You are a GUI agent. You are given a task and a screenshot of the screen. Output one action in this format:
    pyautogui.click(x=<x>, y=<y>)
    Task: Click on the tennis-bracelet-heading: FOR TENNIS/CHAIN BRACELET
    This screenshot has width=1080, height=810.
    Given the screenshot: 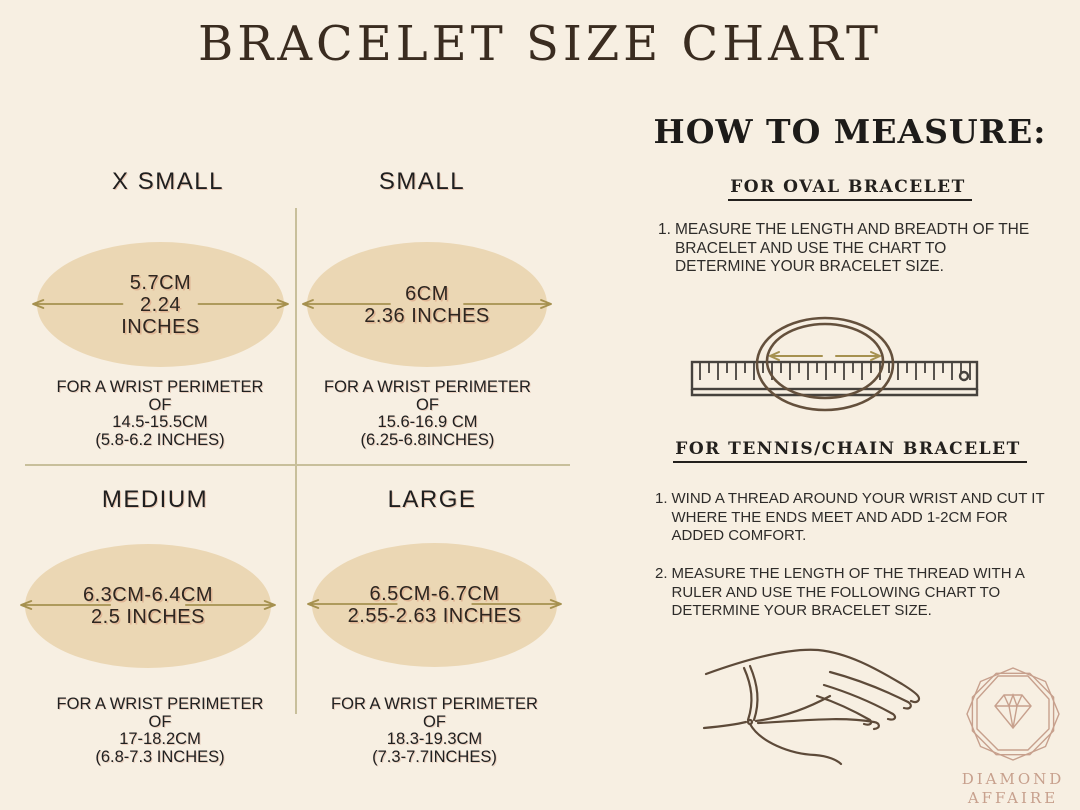 What is the action you would take?
    pyautogui.click(x=850, y=451)
    